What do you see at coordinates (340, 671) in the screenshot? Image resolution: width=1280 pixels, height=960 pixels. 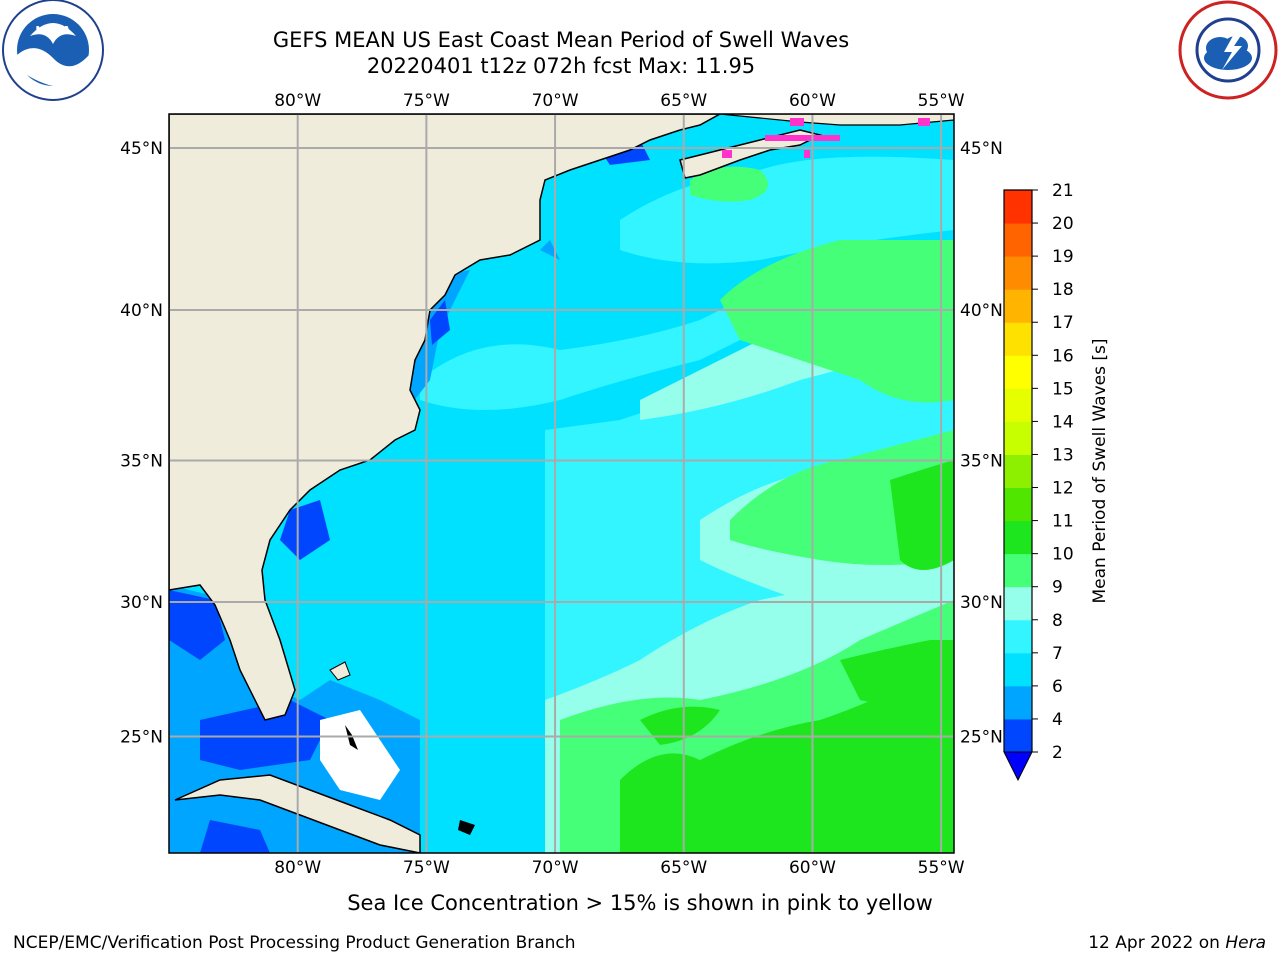 I see `land-bahamas` at bounding box center [340, 671].